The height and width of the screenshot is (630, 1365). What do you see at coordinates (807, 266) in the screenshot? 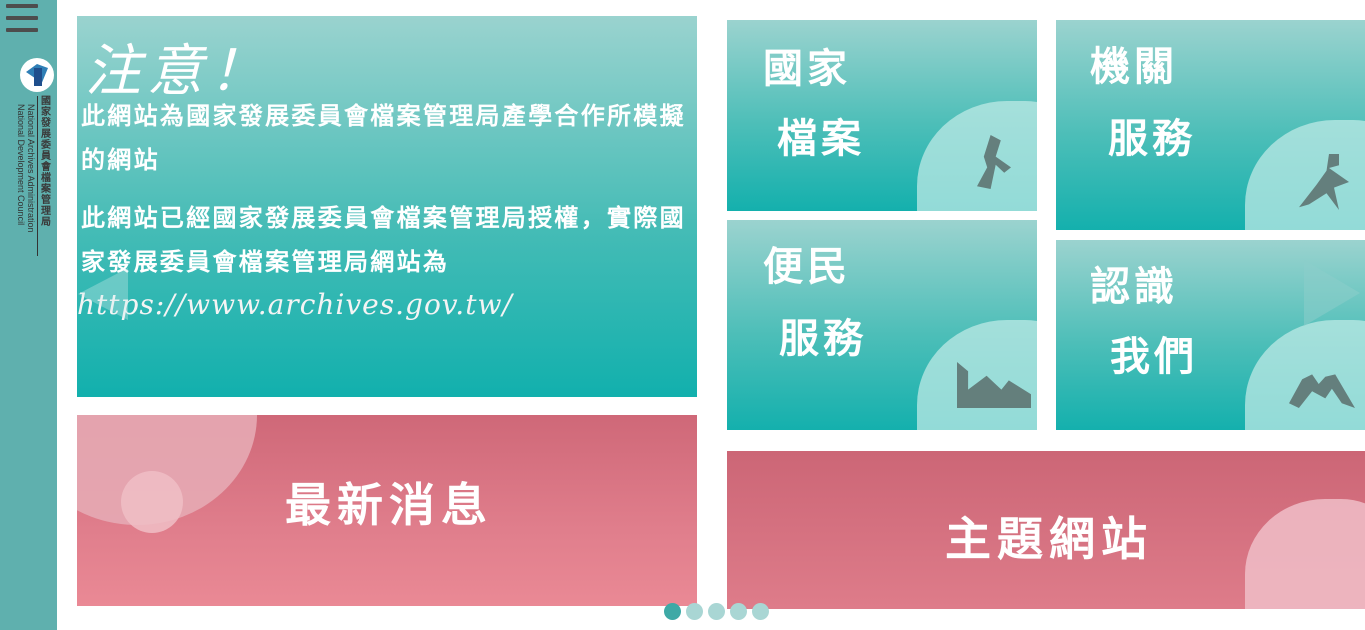
I see `card-title-line1: 便民` at bounding box center [807, 266].